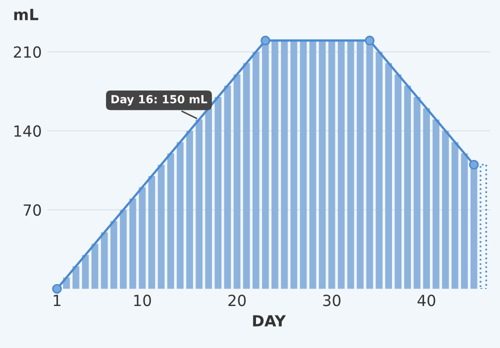 The height and width of the screenshot is (348, 500). I want to click on x-tick-label: 10, so click(142, 300).